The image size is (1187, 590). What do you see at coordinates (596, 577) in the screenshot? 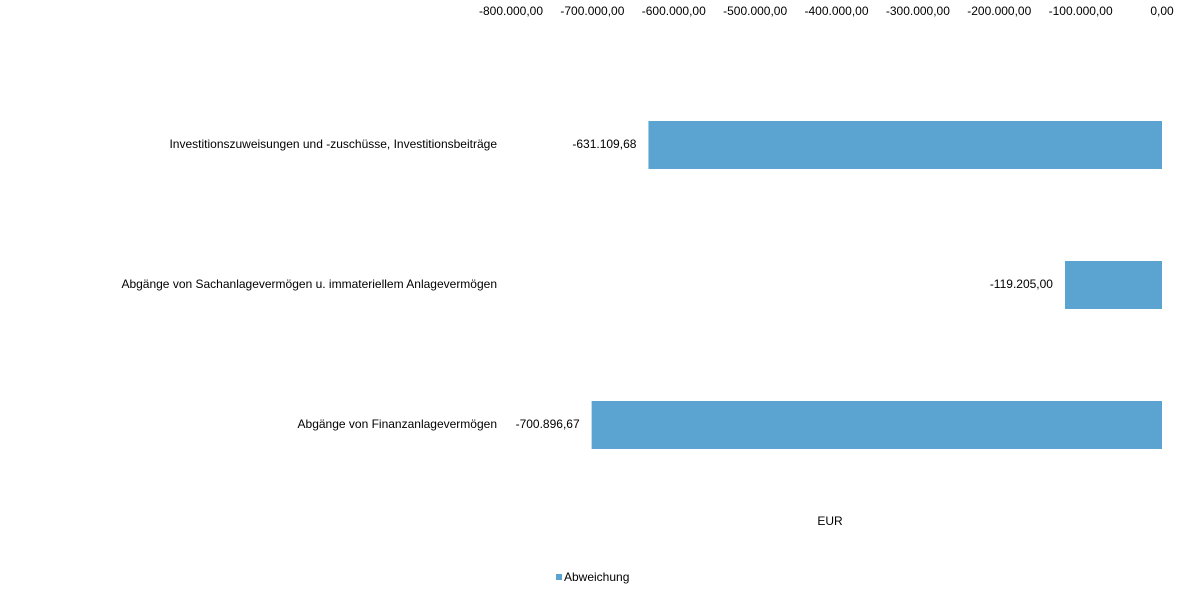
I see `legend-label: Abweichung` at bounding box center [596, 577].